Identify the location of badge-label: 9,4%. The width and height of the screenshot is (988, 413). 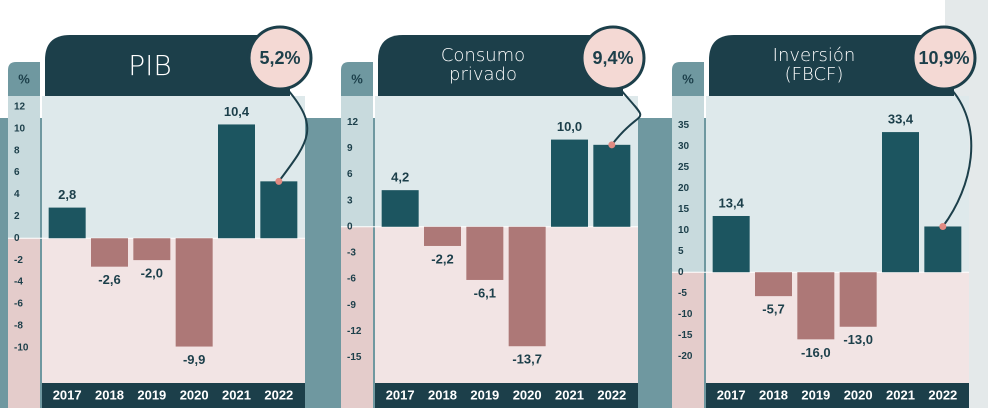
(612, 58).